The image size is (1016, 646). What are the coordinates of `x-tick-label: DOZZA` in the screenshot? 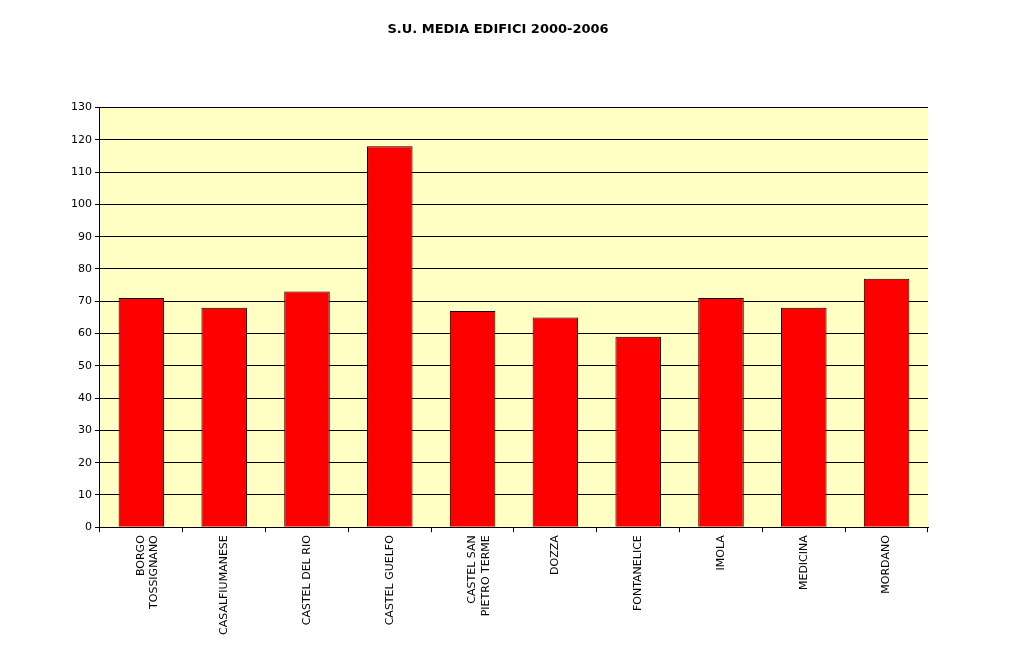 It's located at (555, 554).